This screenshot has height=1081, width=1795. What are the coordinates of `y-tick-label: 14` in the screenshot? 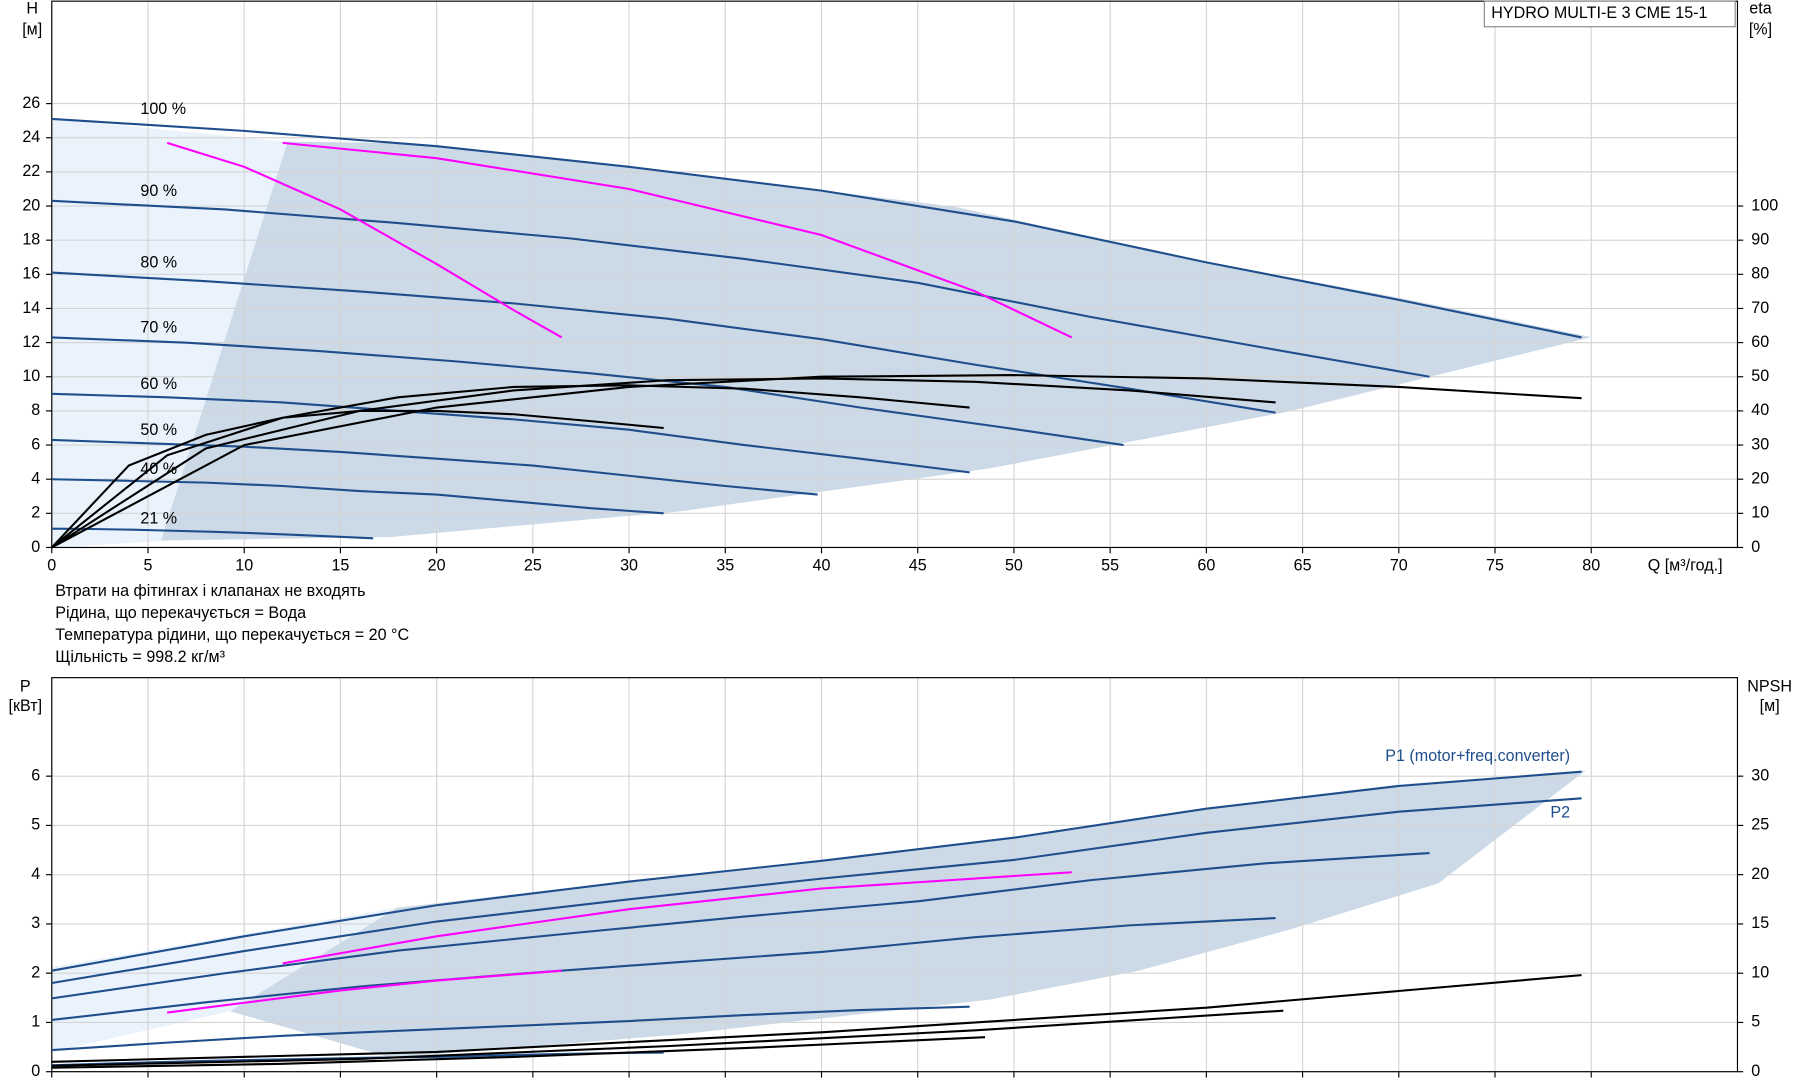 It's located at (31, 308).